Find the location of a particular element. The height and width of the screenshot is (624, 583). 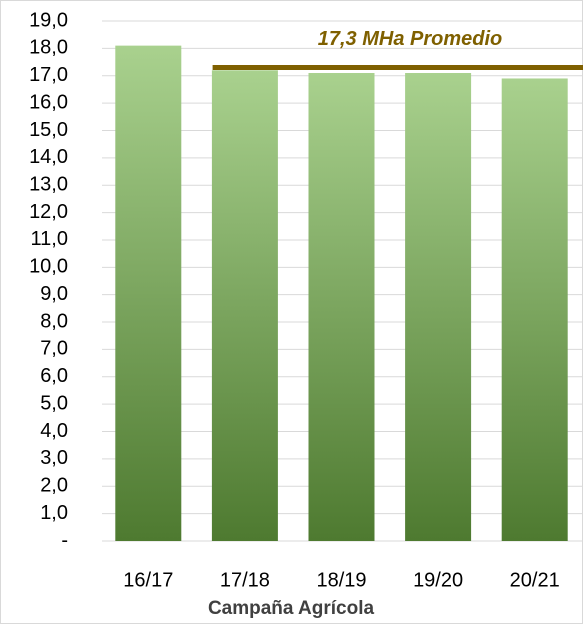

y-tick-label: 6,0 is located at coordinates (54, 376).